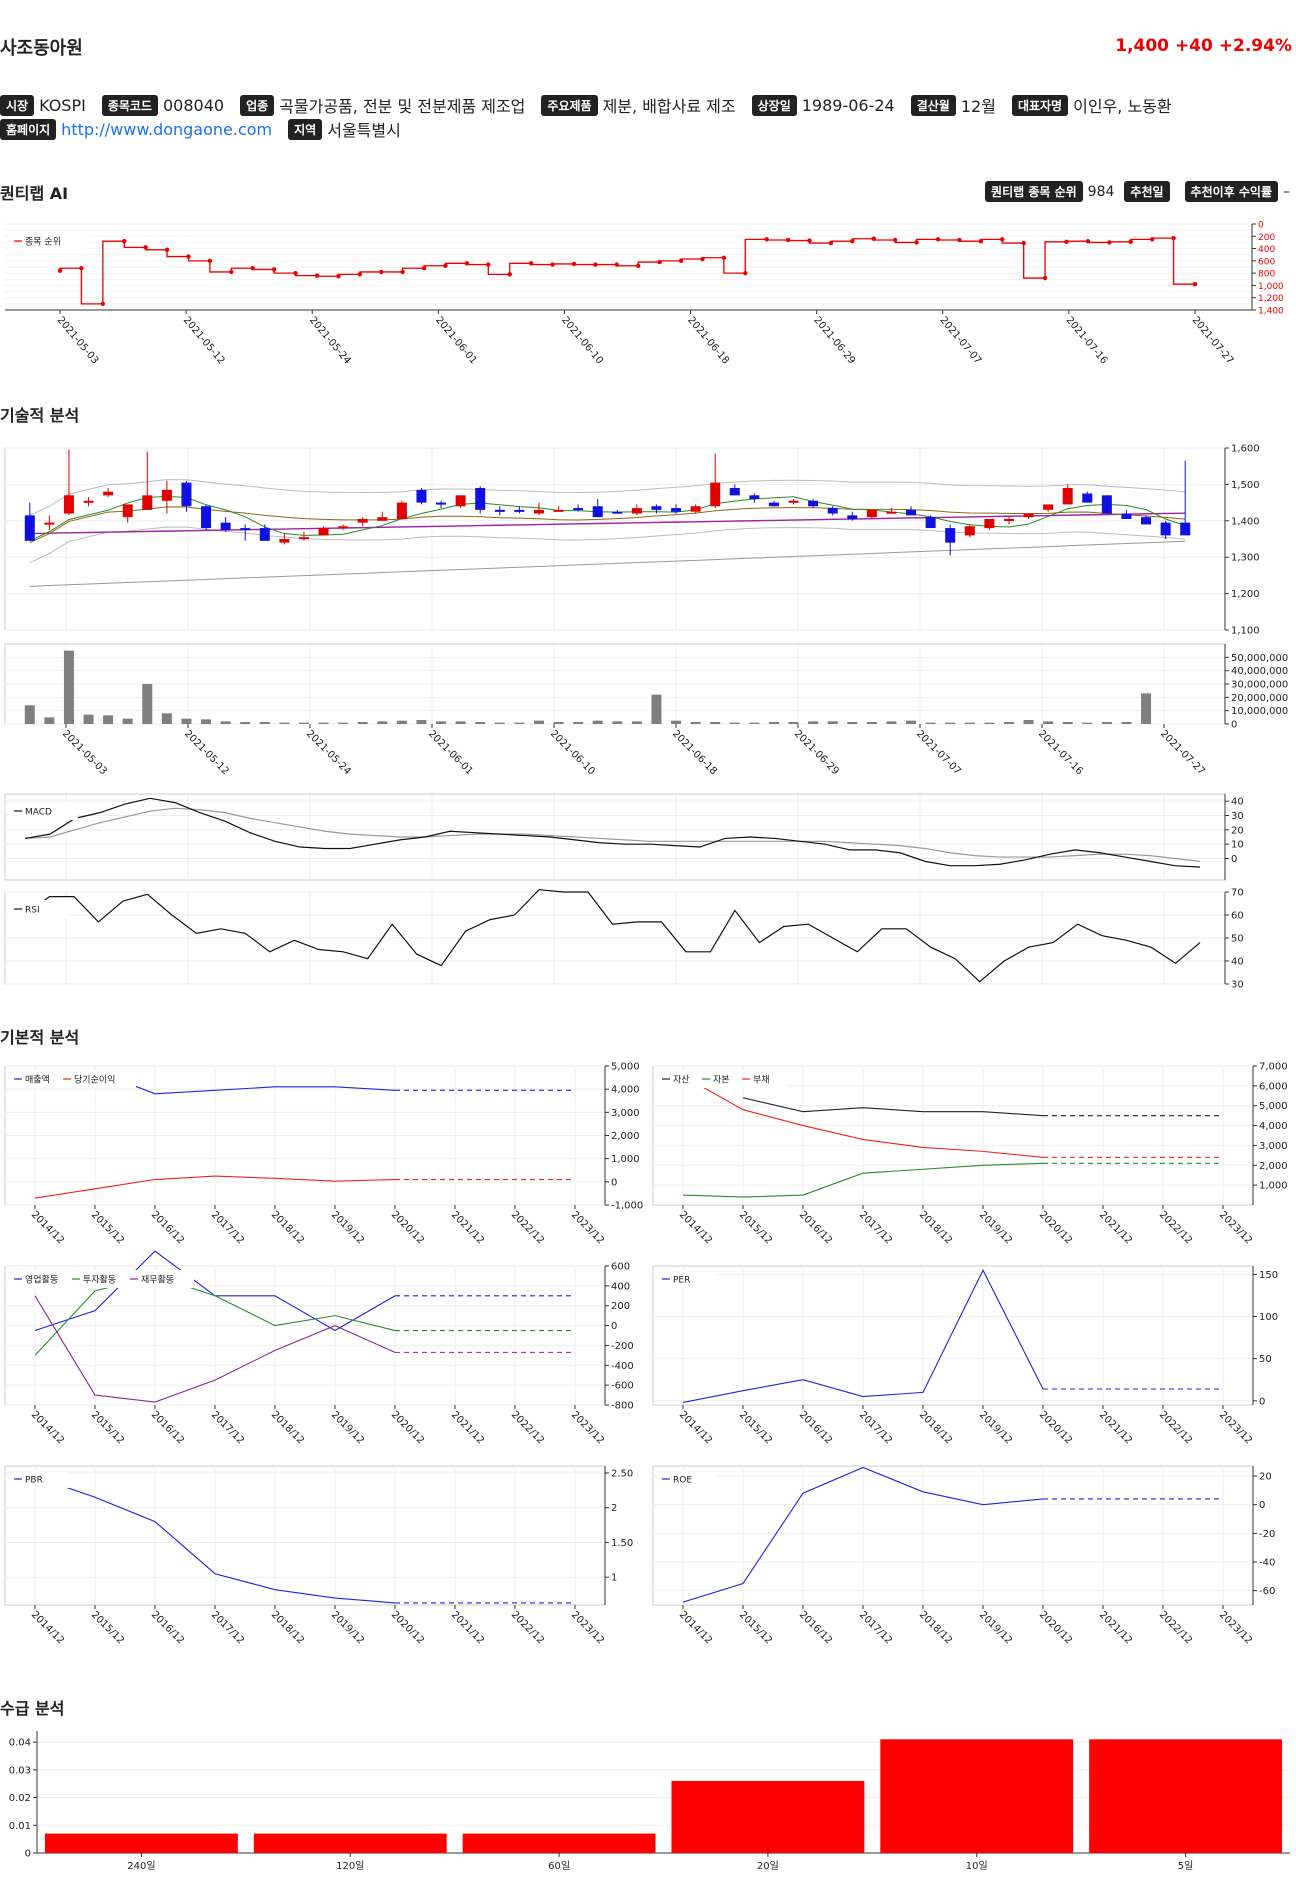 The width and height of the screenshot is (1296, 1893). Describe the element at coordinates (141, 1843) in the screenshot. I see `supply-bar` at that location.